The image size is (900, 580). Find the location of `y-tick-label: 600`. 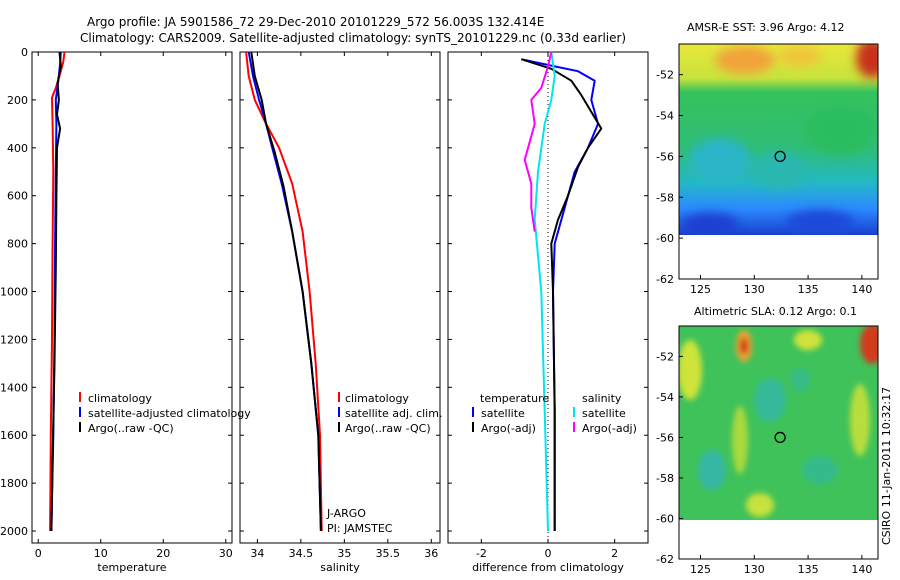

y-tick-label: 600 is located at coordinates (17, 196).